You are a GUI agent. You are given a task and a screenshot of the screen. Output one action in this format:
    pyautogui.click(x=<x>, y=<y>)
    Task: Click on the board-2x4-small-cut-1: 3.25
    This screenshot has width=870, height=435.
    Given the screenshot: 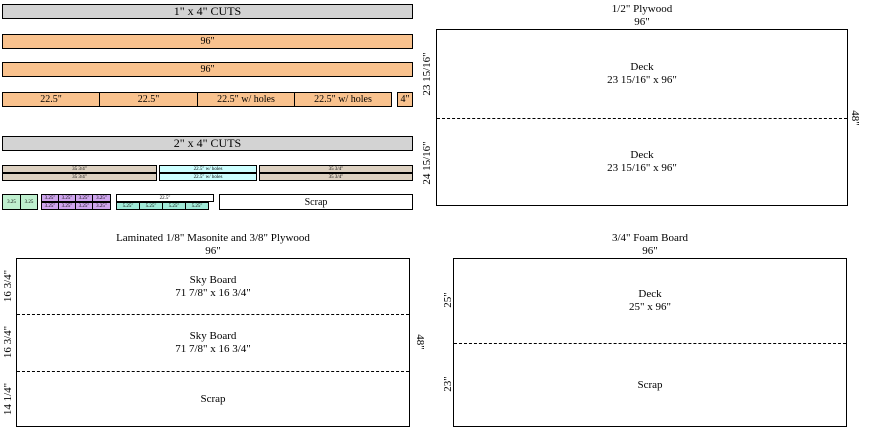 What is the action you would take?
    pyautogui.click(x=11, y=202)
    